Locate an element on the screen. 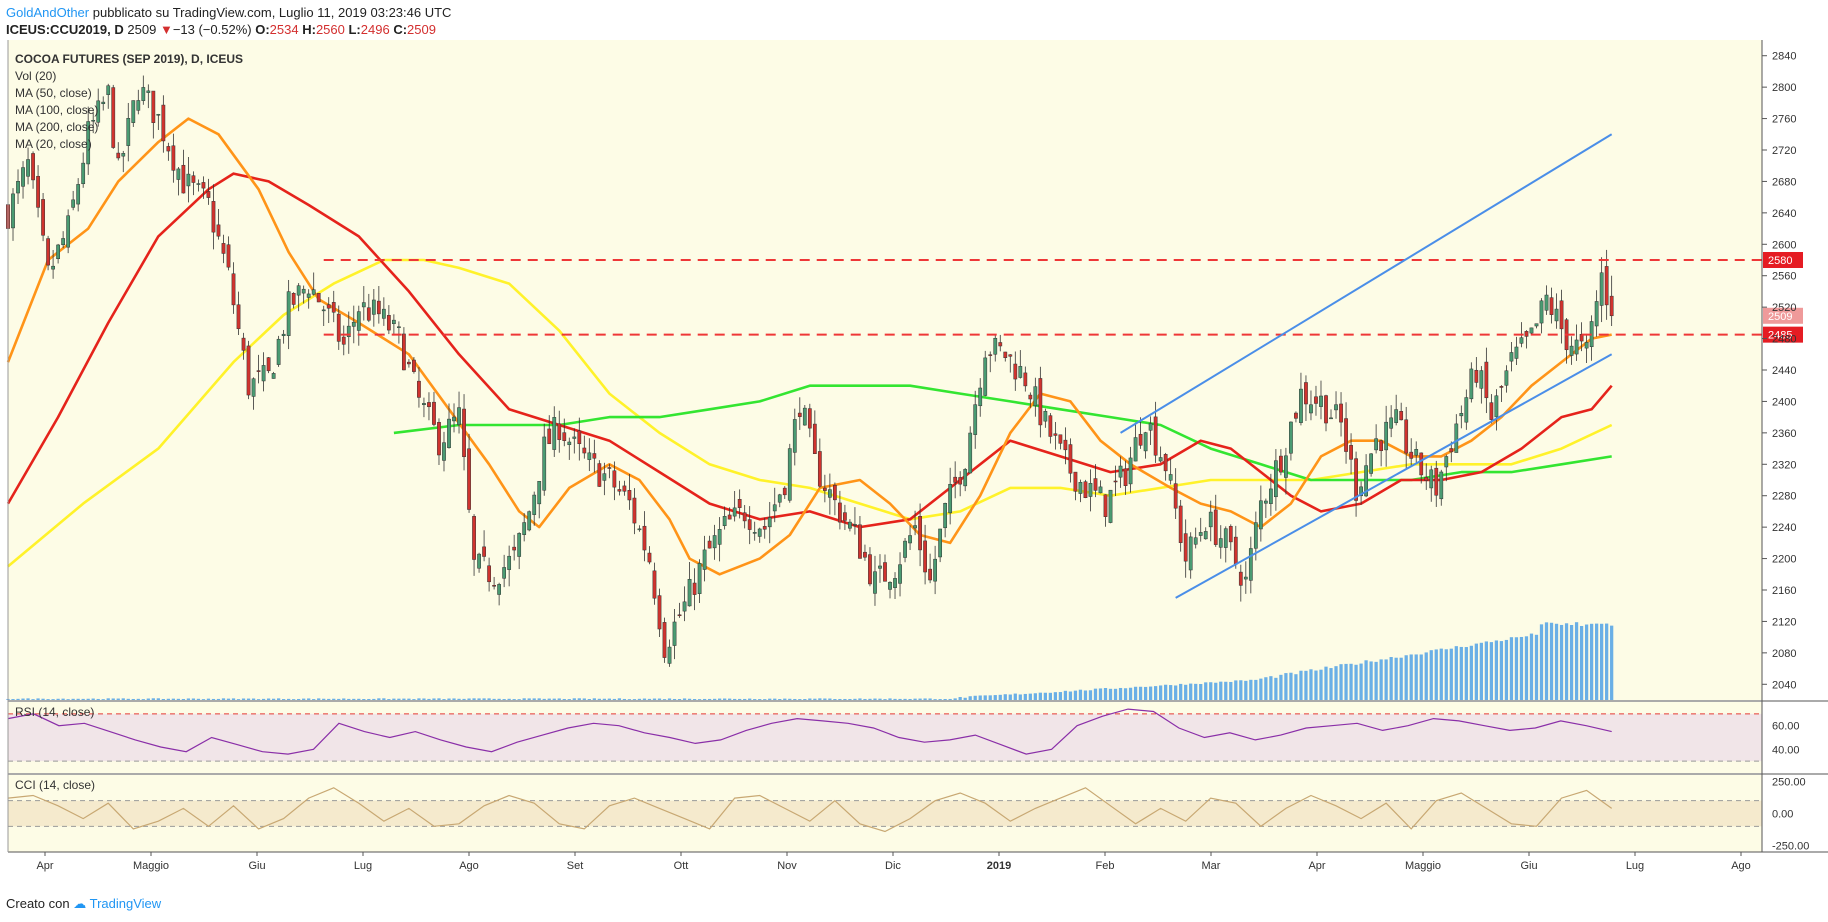  time-tick-label: Maggio is located at coordinates (151, 866).